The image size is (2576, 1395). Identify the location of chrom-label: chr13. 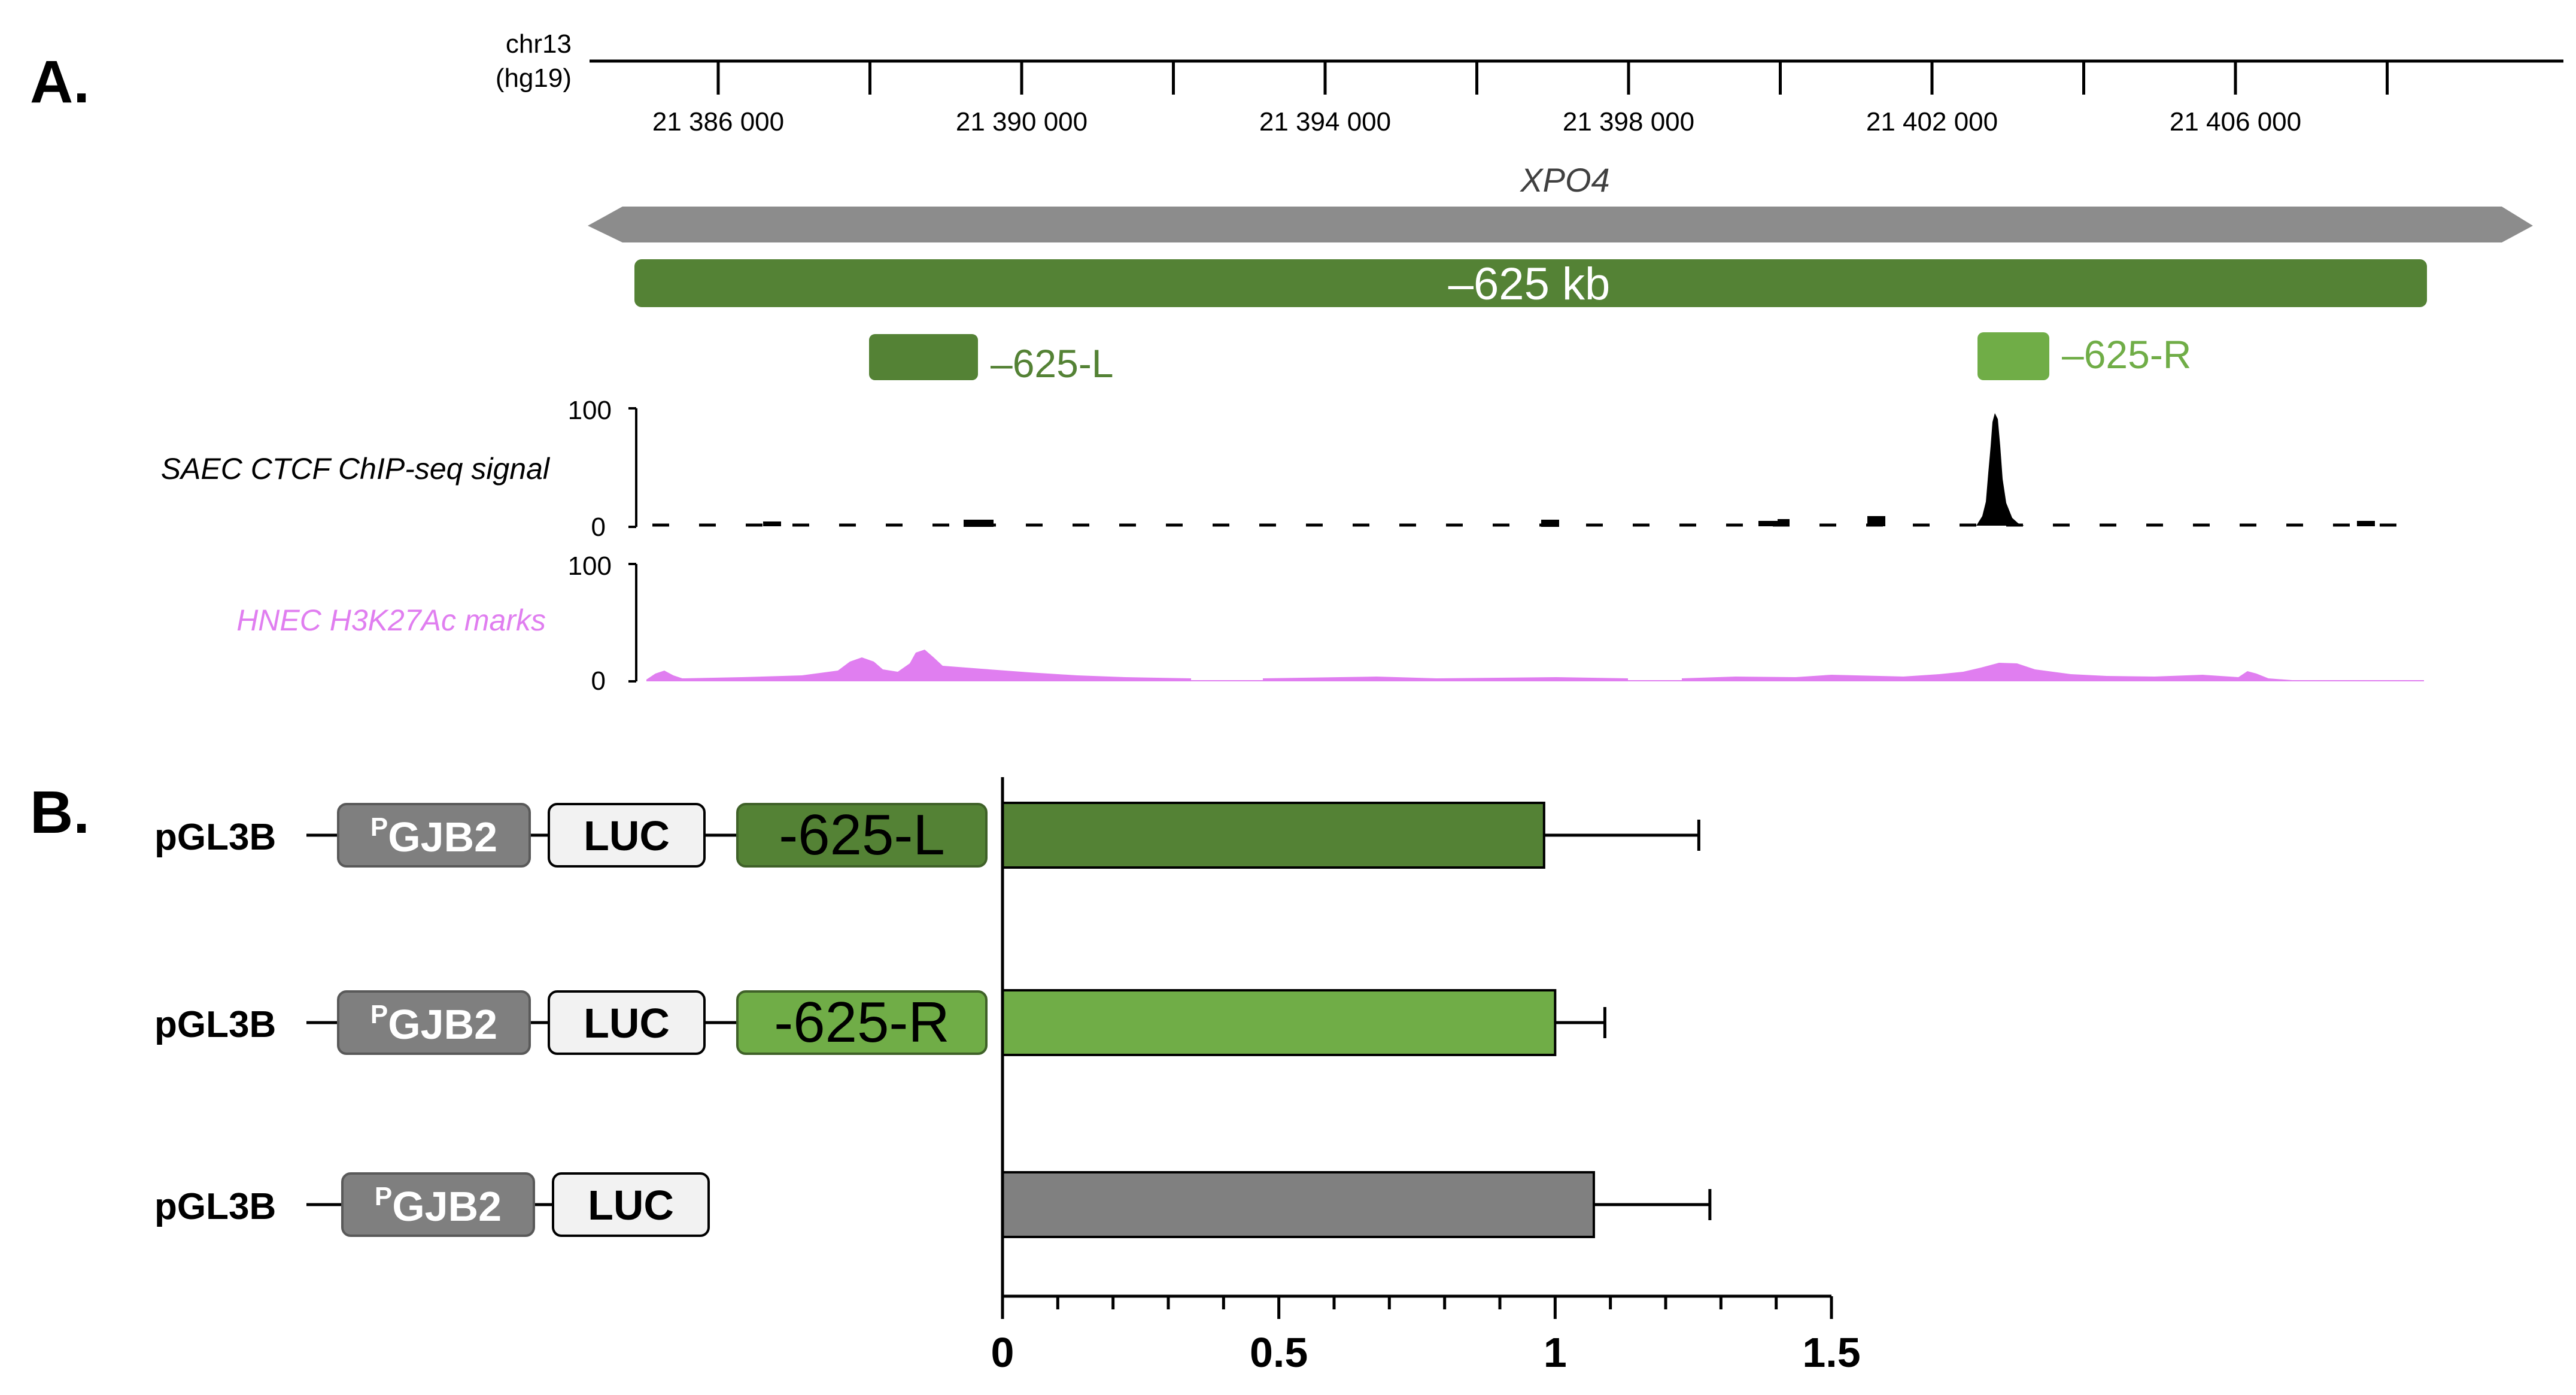
(539, 44).